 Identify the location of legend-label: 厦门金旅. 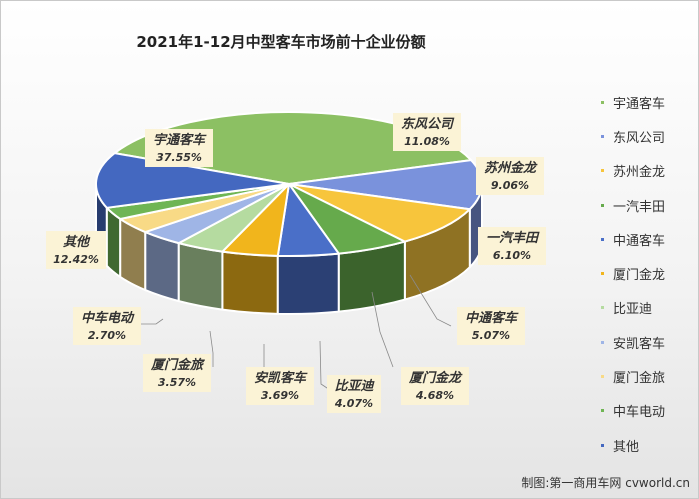
(639, 379).